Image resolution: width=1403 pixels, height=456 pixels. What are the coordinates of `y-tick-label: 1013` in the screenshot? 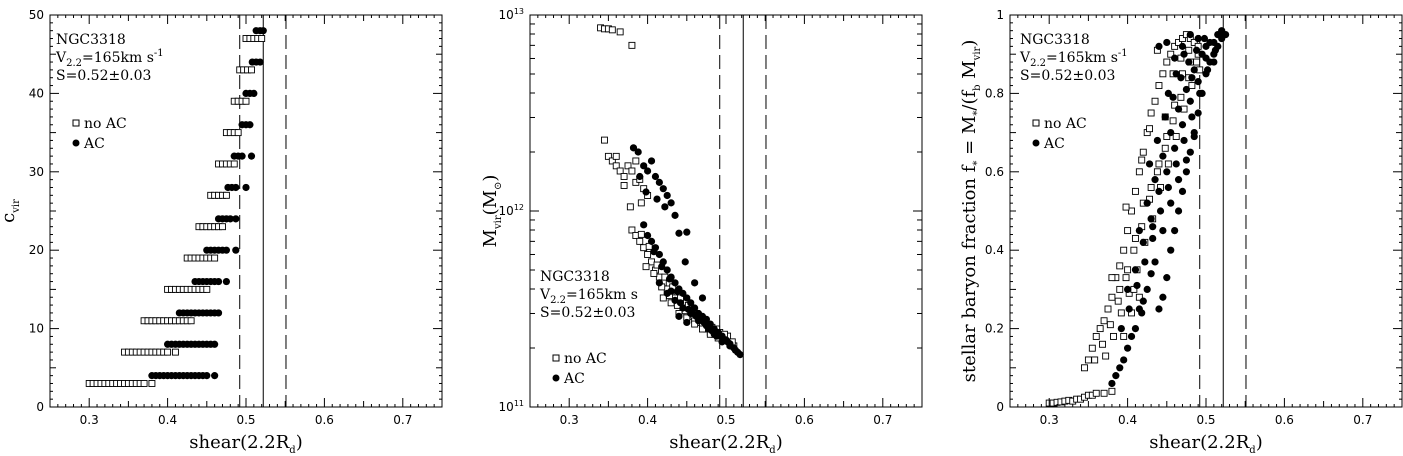 It's located at (511, 14).